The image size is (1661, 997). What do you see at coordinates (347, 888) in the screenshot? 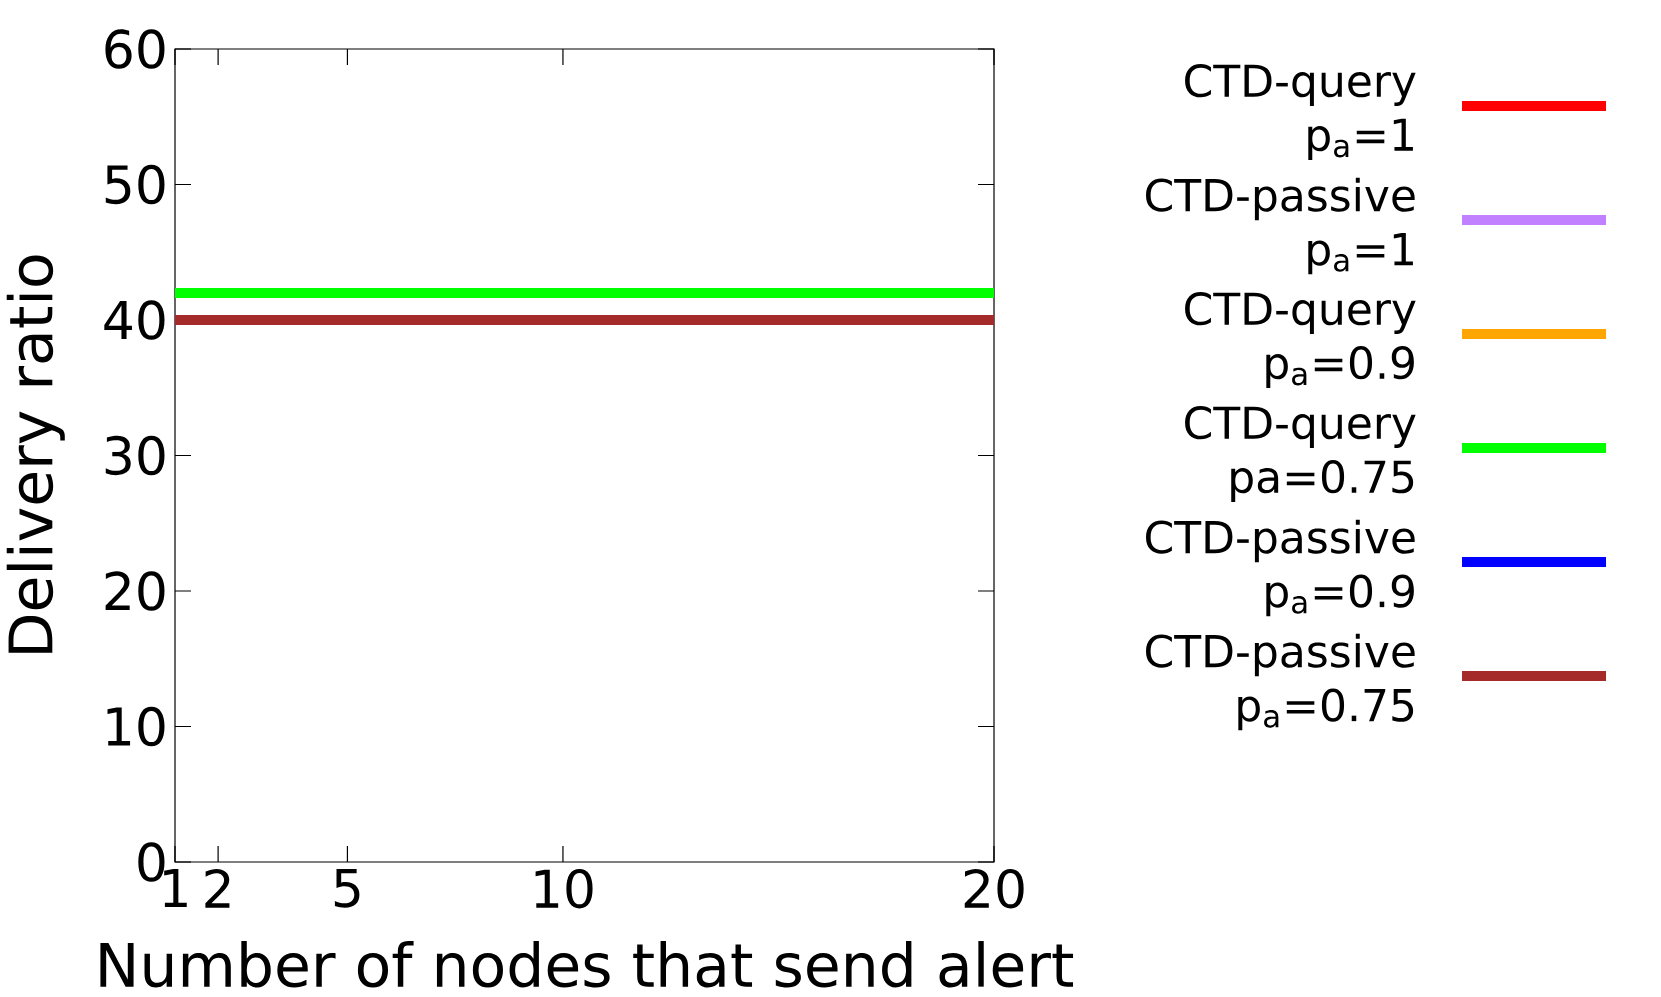
I see `x-tick-label: 5` at bounding box center [347, 888].